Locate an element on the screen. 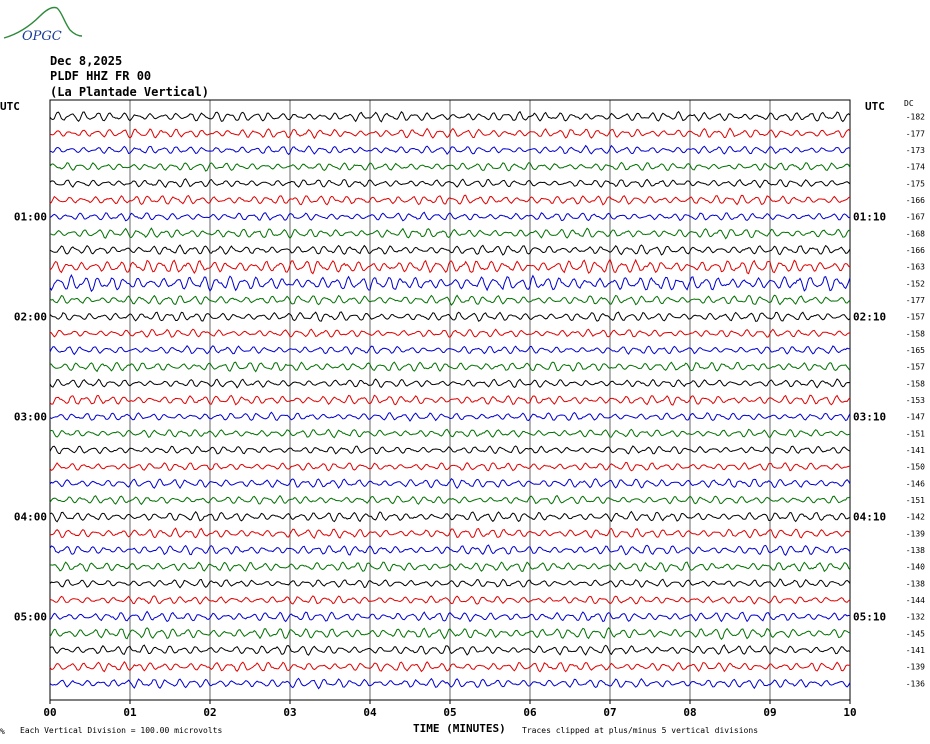  right-hour-label-2: 03:10 is located at coordinates (869, 417).